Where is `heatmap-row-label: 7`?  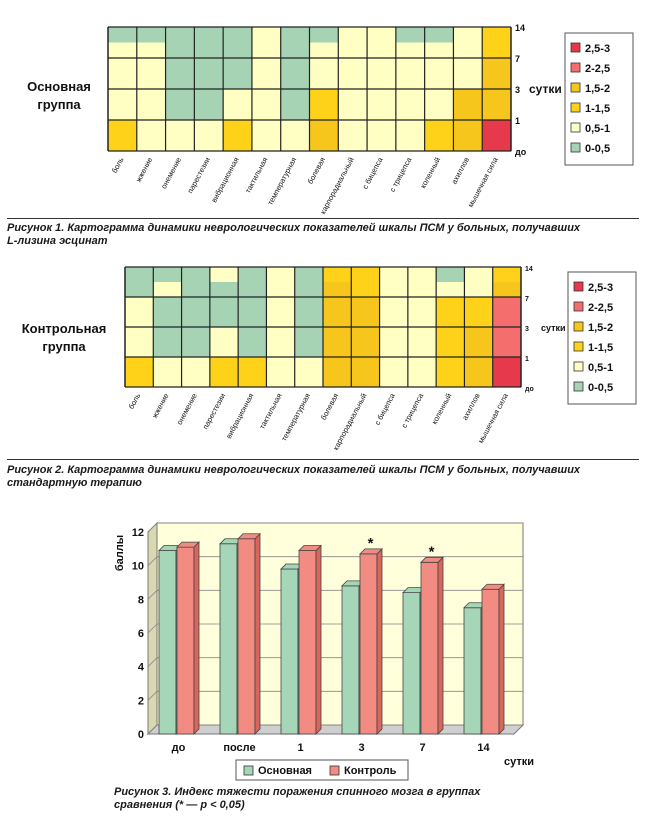 heatmap-row-label: 7 is located at coordinates (517, 59).